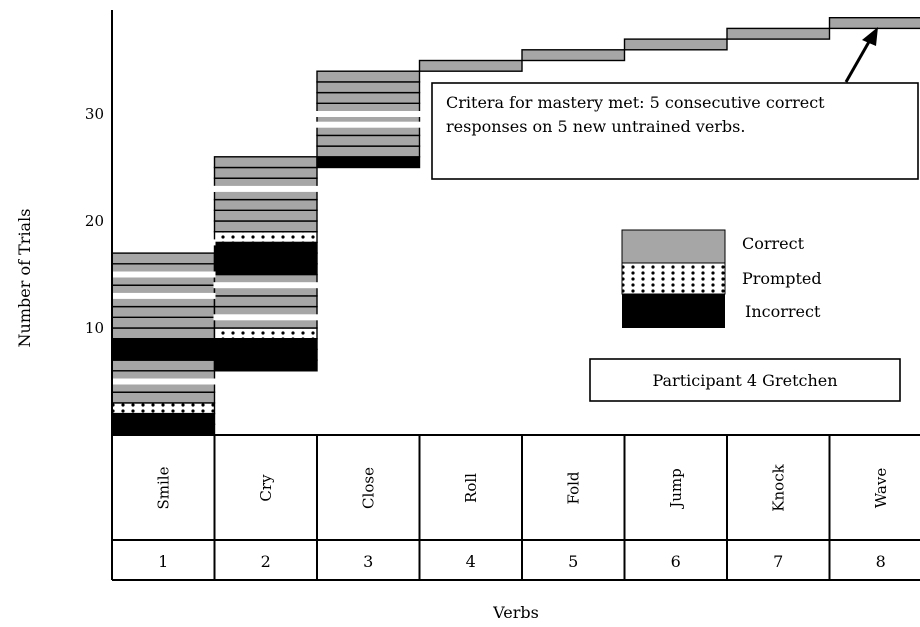 The width and height of the screenshot is (920, 627). Describe the element at coordinates (673, 278) in the screenshot. I see `legend-swatch-prompted` at that location.